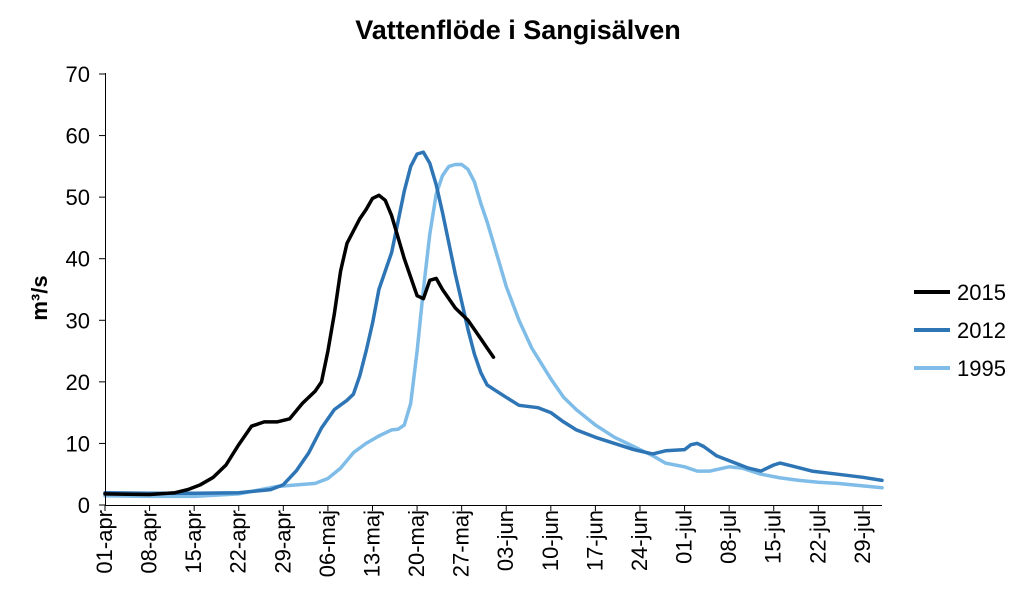  I want to click on x-tick-label: 03-jun, so click(505, 540).